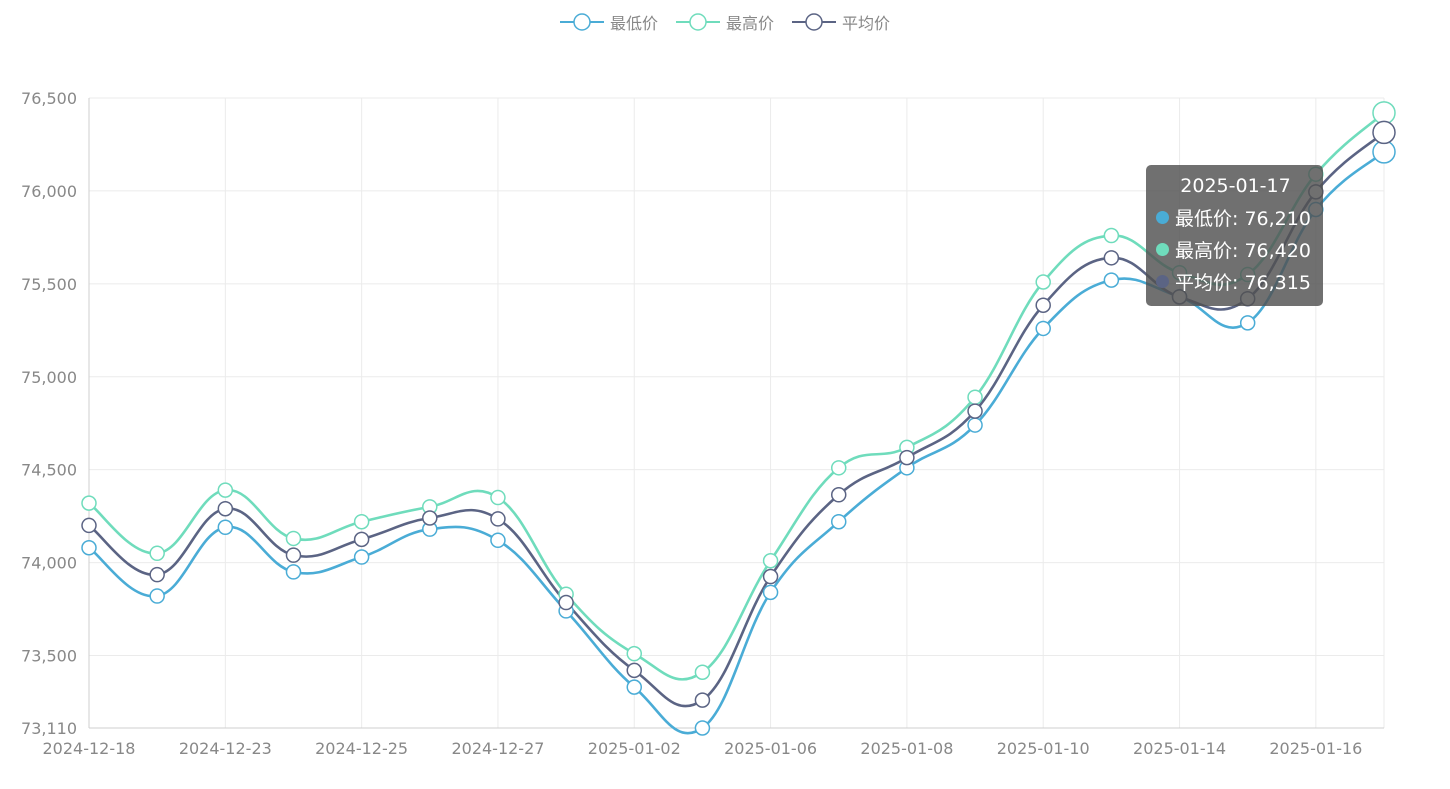  I want to click on chart-legend: 最低价 最高价 平均价, so click(725, 22).